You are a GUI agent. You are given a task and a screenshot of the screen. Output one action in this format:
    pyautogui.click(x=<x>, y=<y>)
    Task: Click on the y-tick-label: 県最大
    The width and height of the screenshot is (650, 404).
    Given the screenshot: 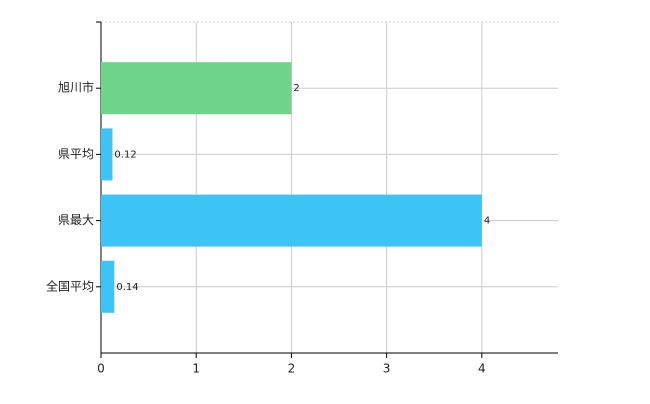 What is the action you would take?
    pyautogui.click(x=76, y=220)
    